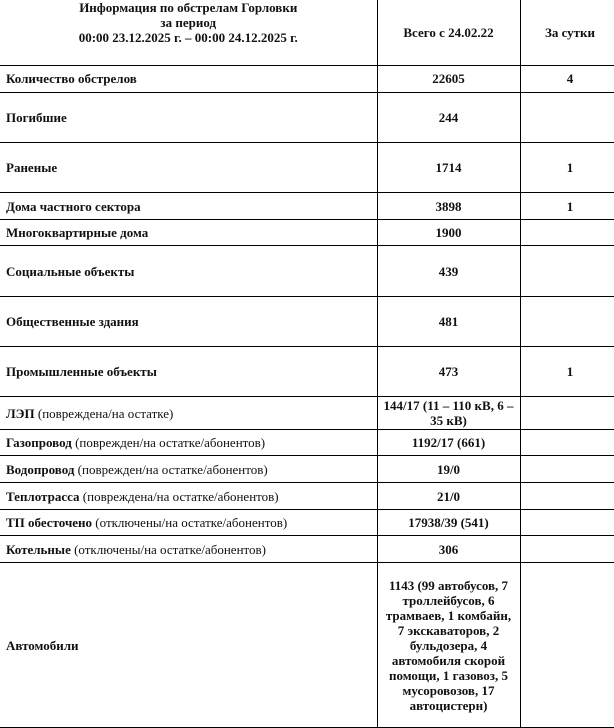 This screenshot has width=614, height=728. Describe the element at coordinates (31, 167) in the screenshot. I see `row-label-main: Раненые` at that location.